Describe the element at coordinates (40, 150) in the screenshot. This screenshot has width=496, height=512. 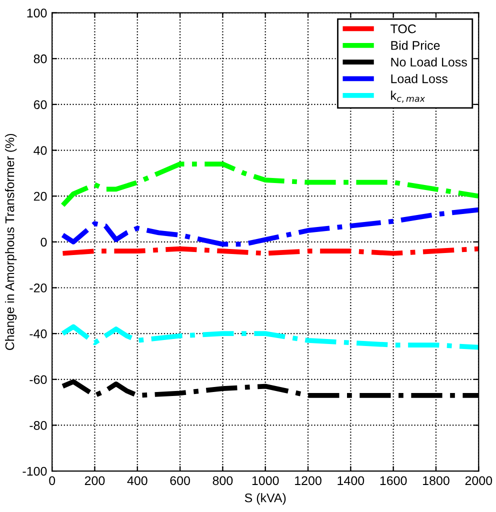
I see `y-tick-label: 40` at that location.